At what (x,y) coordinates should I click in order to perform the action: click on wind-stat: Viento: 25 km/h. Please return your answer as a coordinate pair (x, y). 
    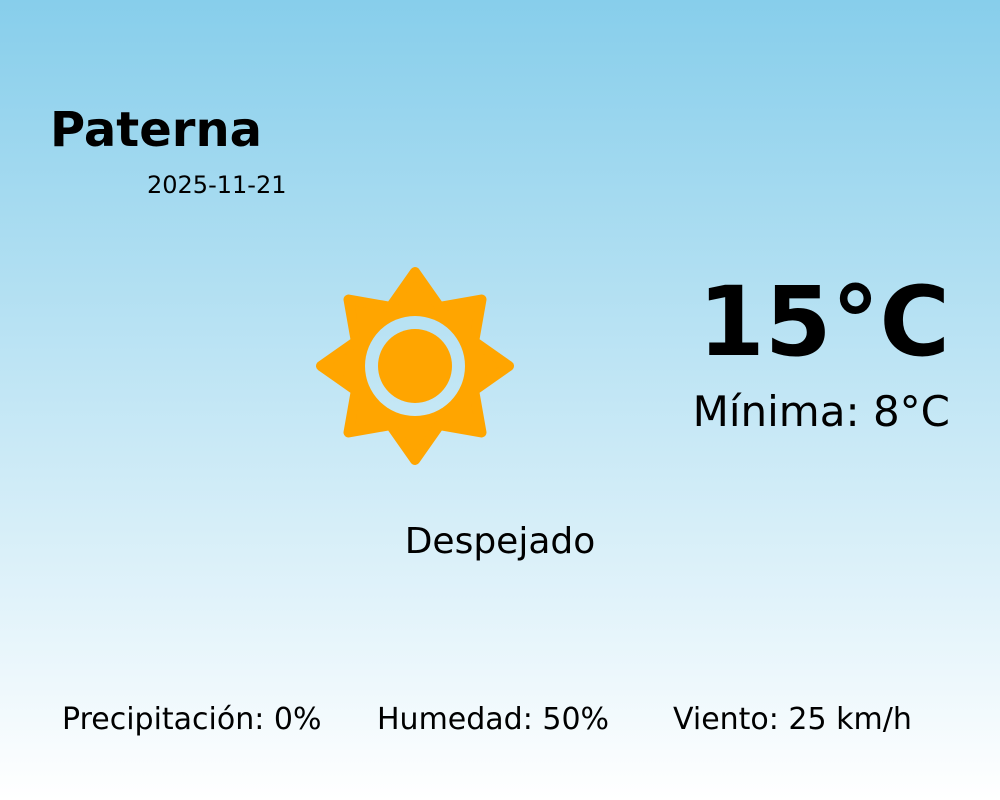
    Looking at the image, I should click on (792, 719).